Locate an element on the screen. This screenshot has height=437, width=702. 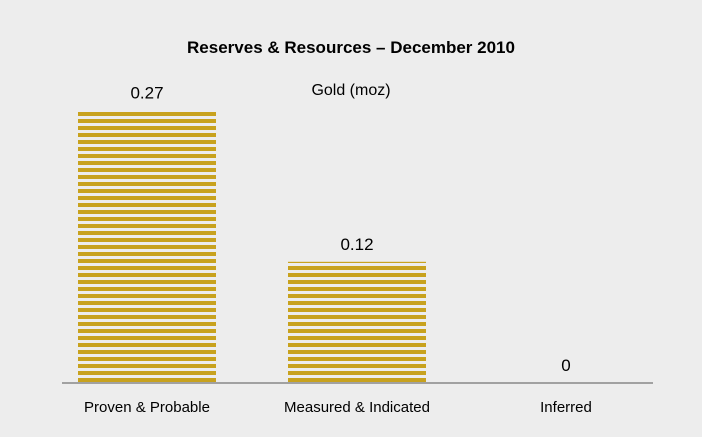
value-label-proven-and-probable: 0.27 is located at coordinates (146, 92).